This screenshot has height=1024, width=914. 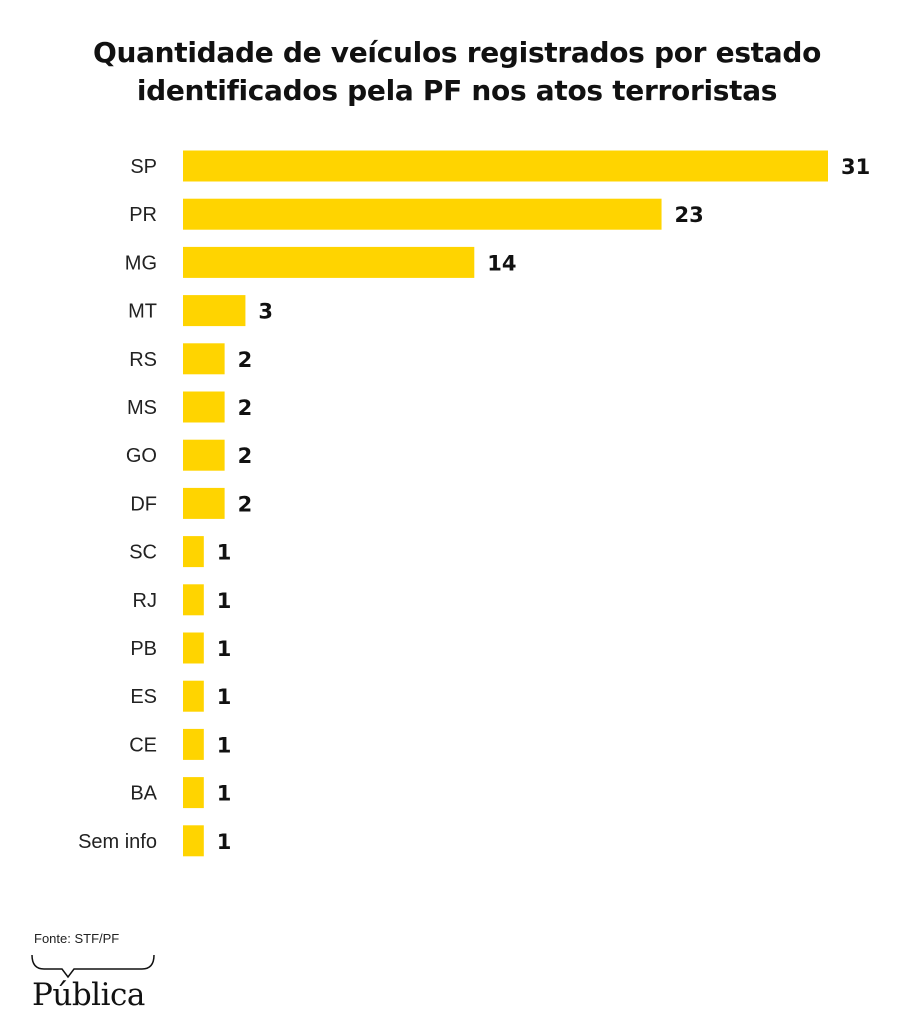 What do you see at coordinates (143, 553) in the screenshot?
I see `category-label-sc: SC` at bounding box center [143, 553].